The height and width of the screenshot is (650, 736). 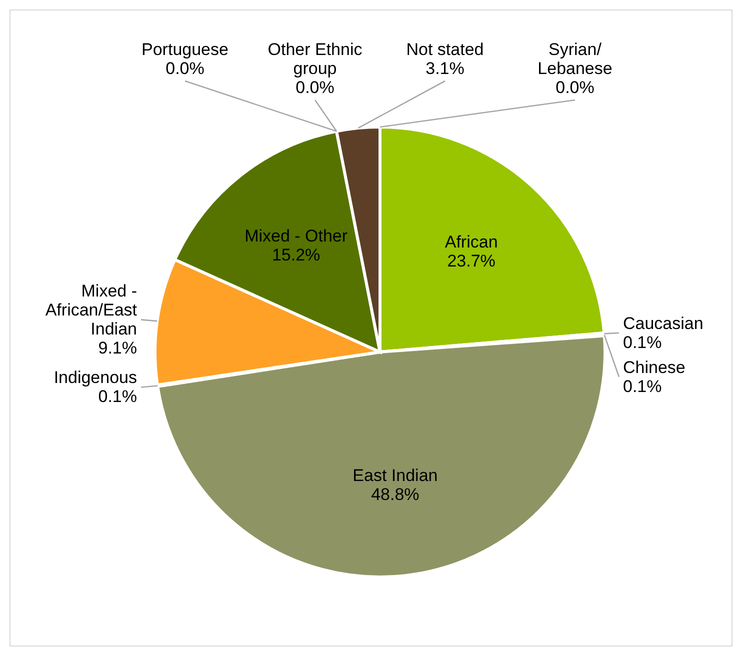 I want to click on slice-label: Indigenous, so click(x=95, y=378).